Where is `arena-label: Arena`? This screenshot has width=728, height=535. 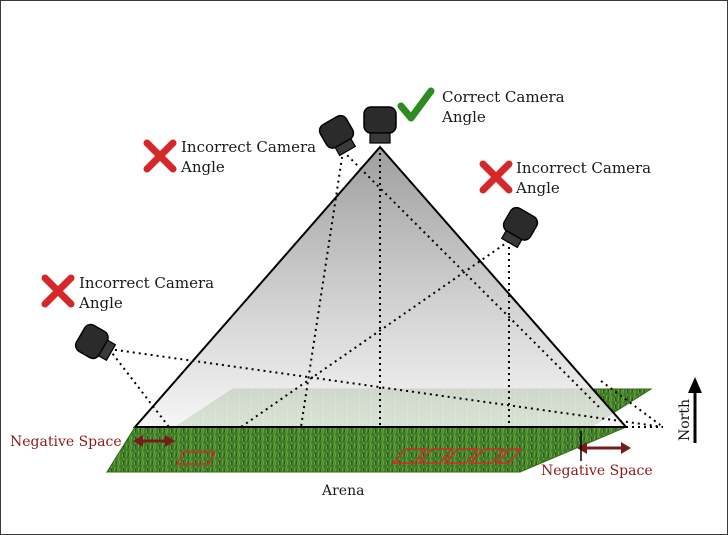 arena-label: Arena is located at coordinates (343, 491).